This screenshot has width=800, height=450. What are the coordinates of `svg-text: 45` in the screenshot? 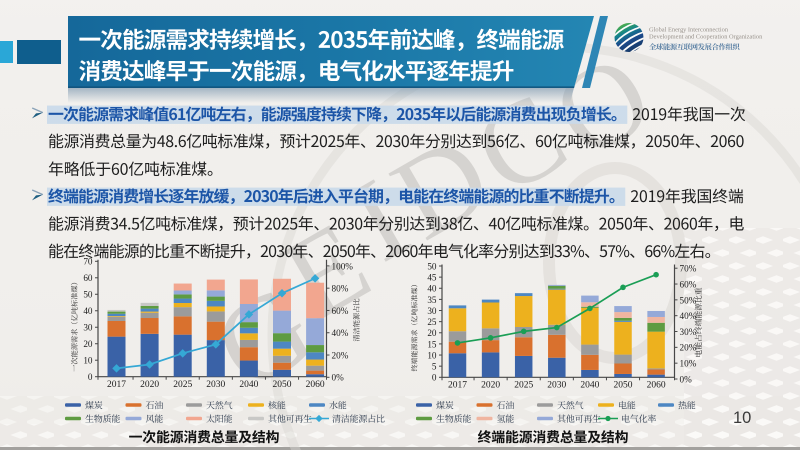 It's located at (432, 278).